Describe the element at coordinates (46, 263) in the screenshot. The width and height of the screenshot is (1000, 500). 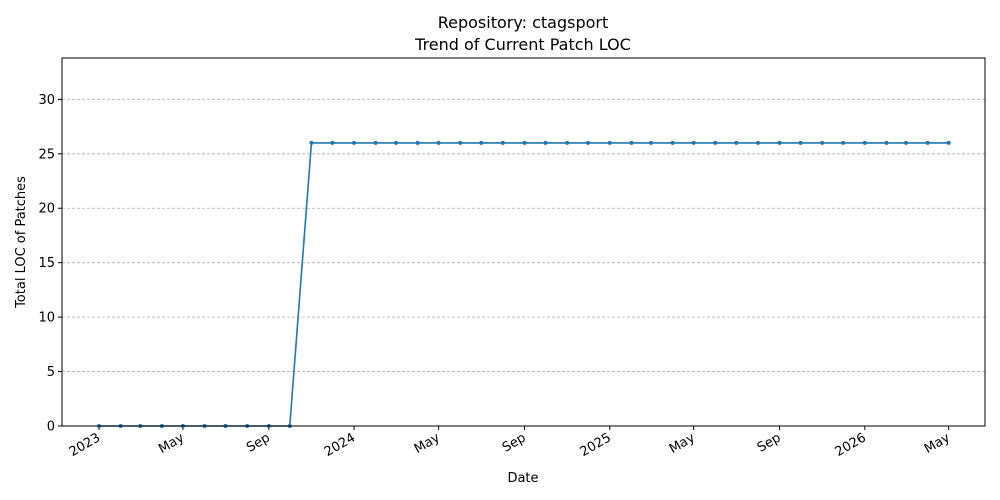
I see `y-tick-label: 15` at that location.